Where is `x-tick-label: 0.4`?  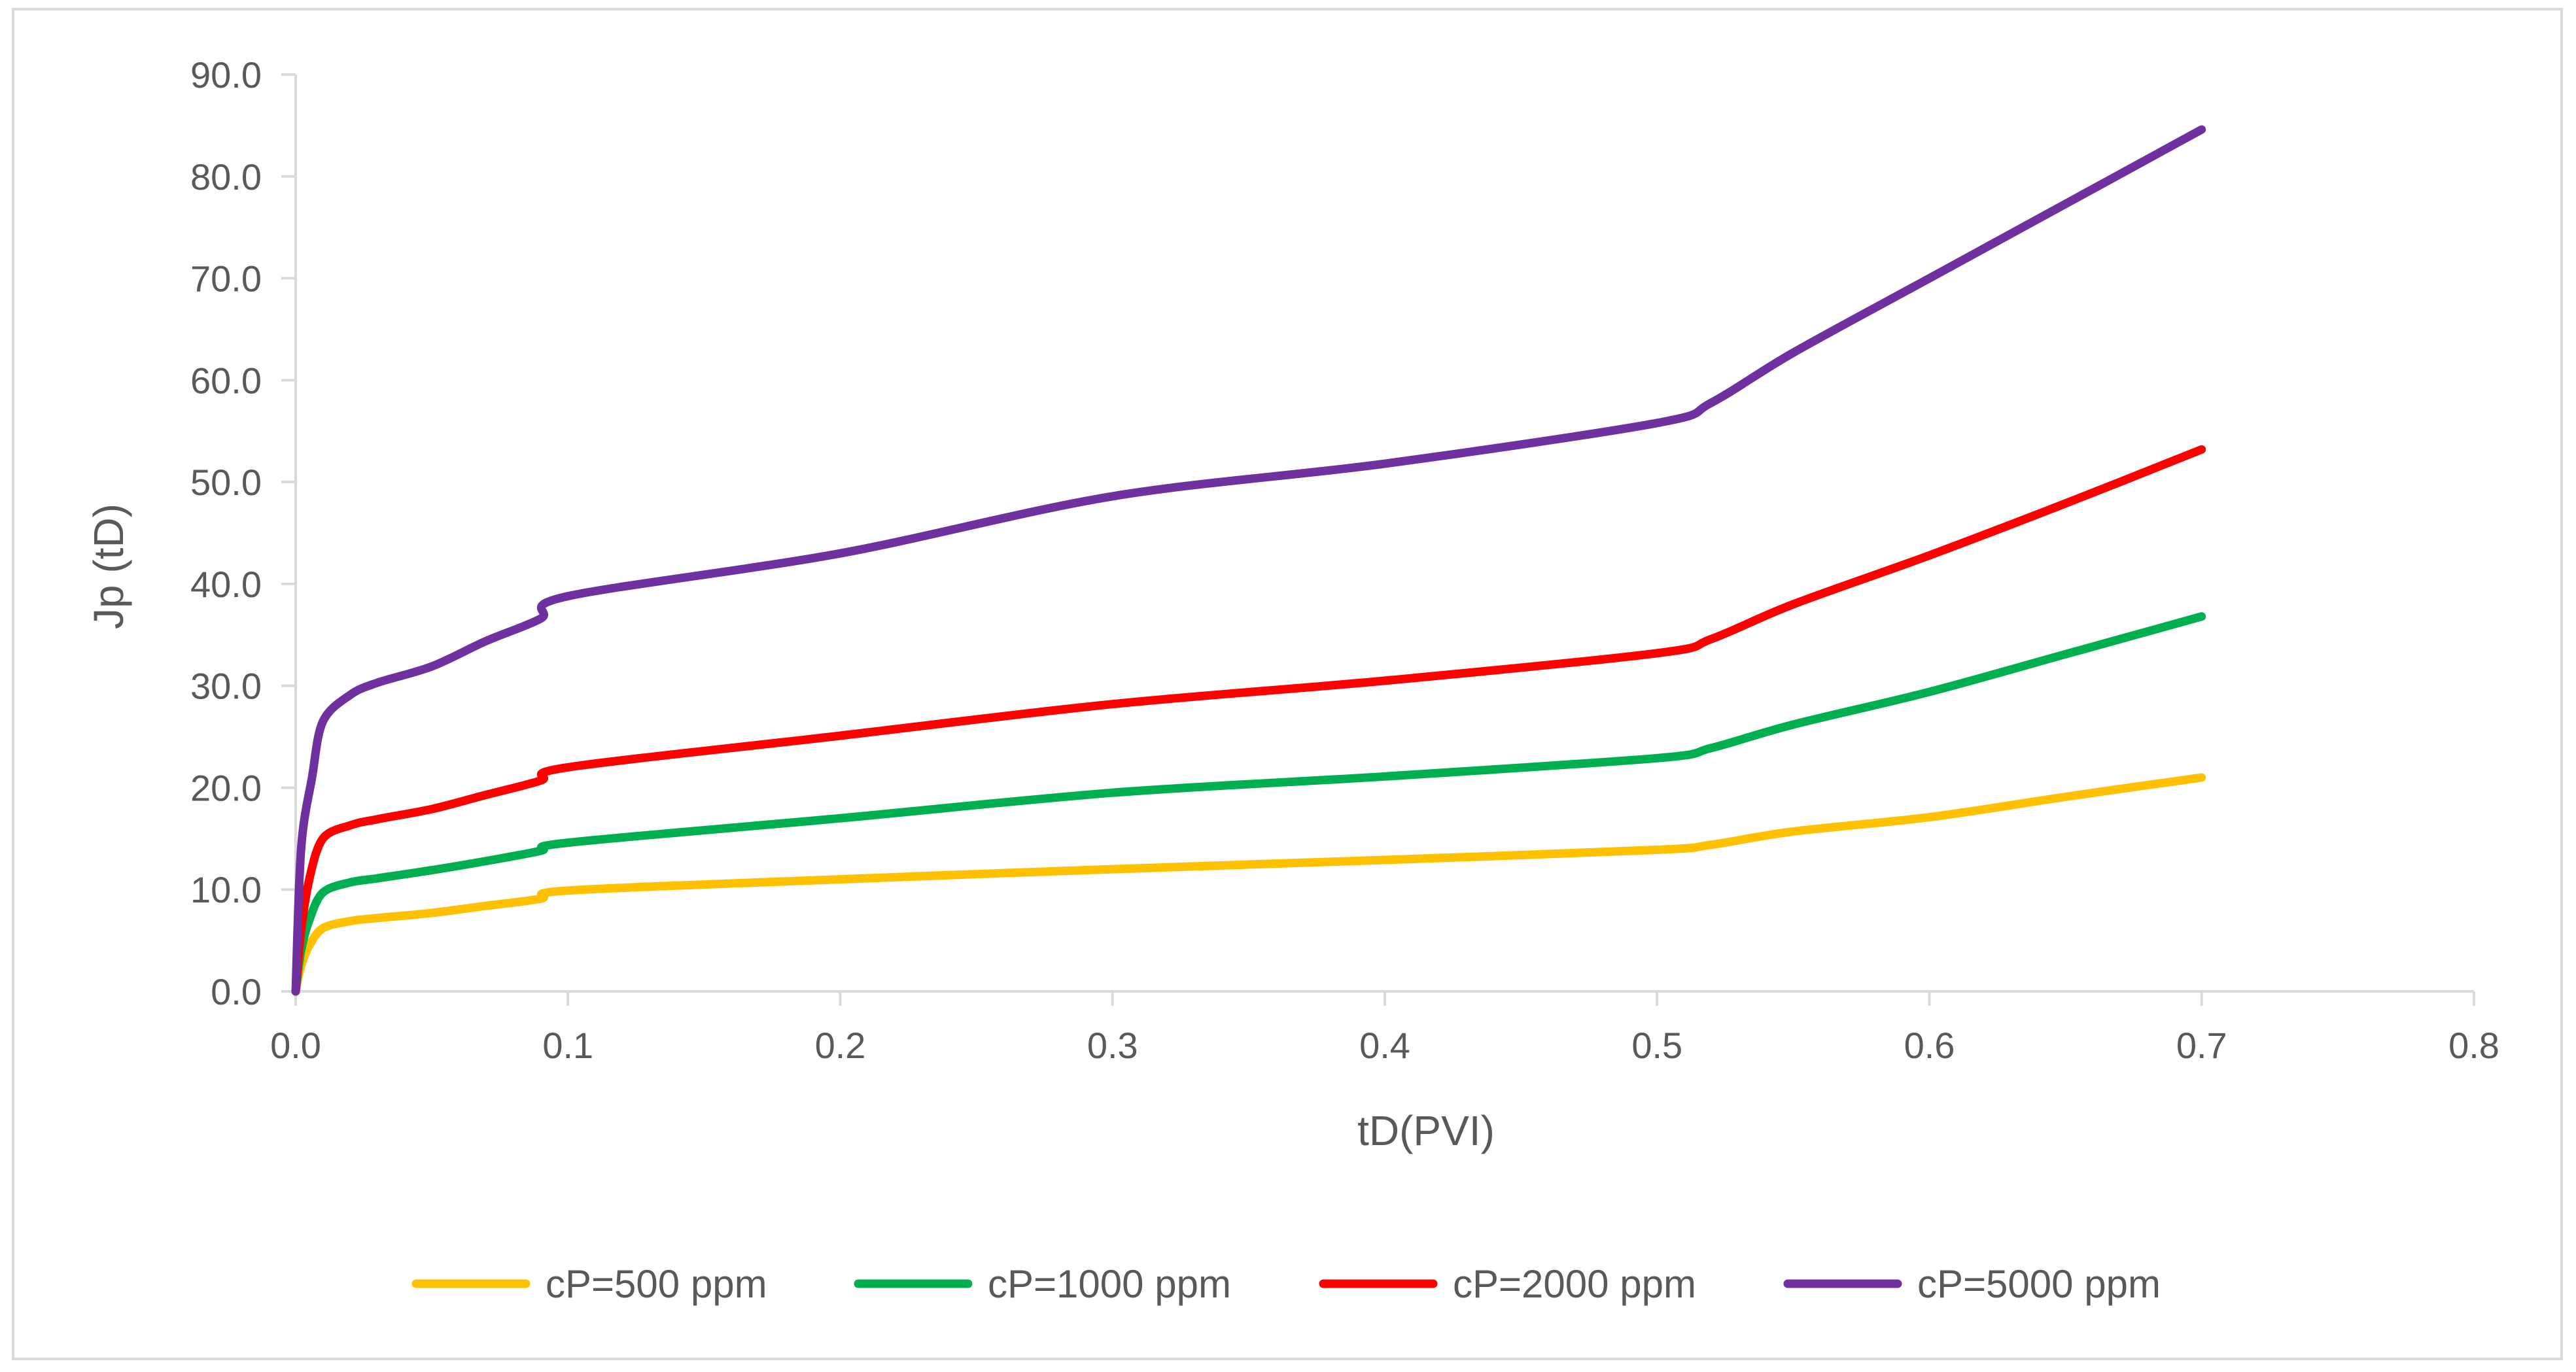
x-tick-label: 0.4 is located at coordinates (1385, 1045).